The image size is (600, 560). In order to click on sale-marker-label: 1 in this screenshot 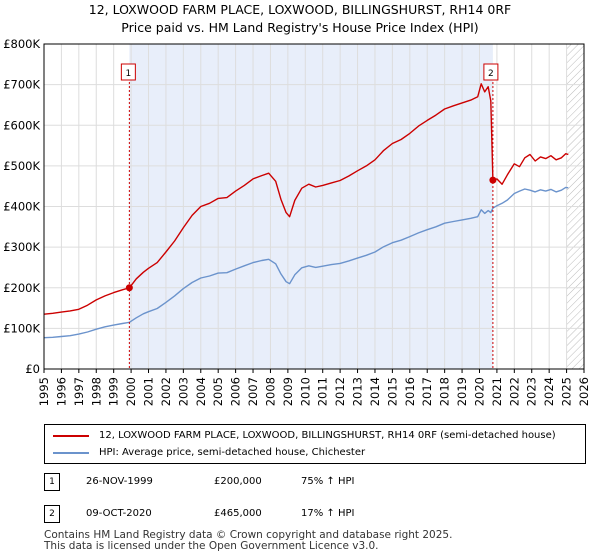, I will do `click(128, 74)`.